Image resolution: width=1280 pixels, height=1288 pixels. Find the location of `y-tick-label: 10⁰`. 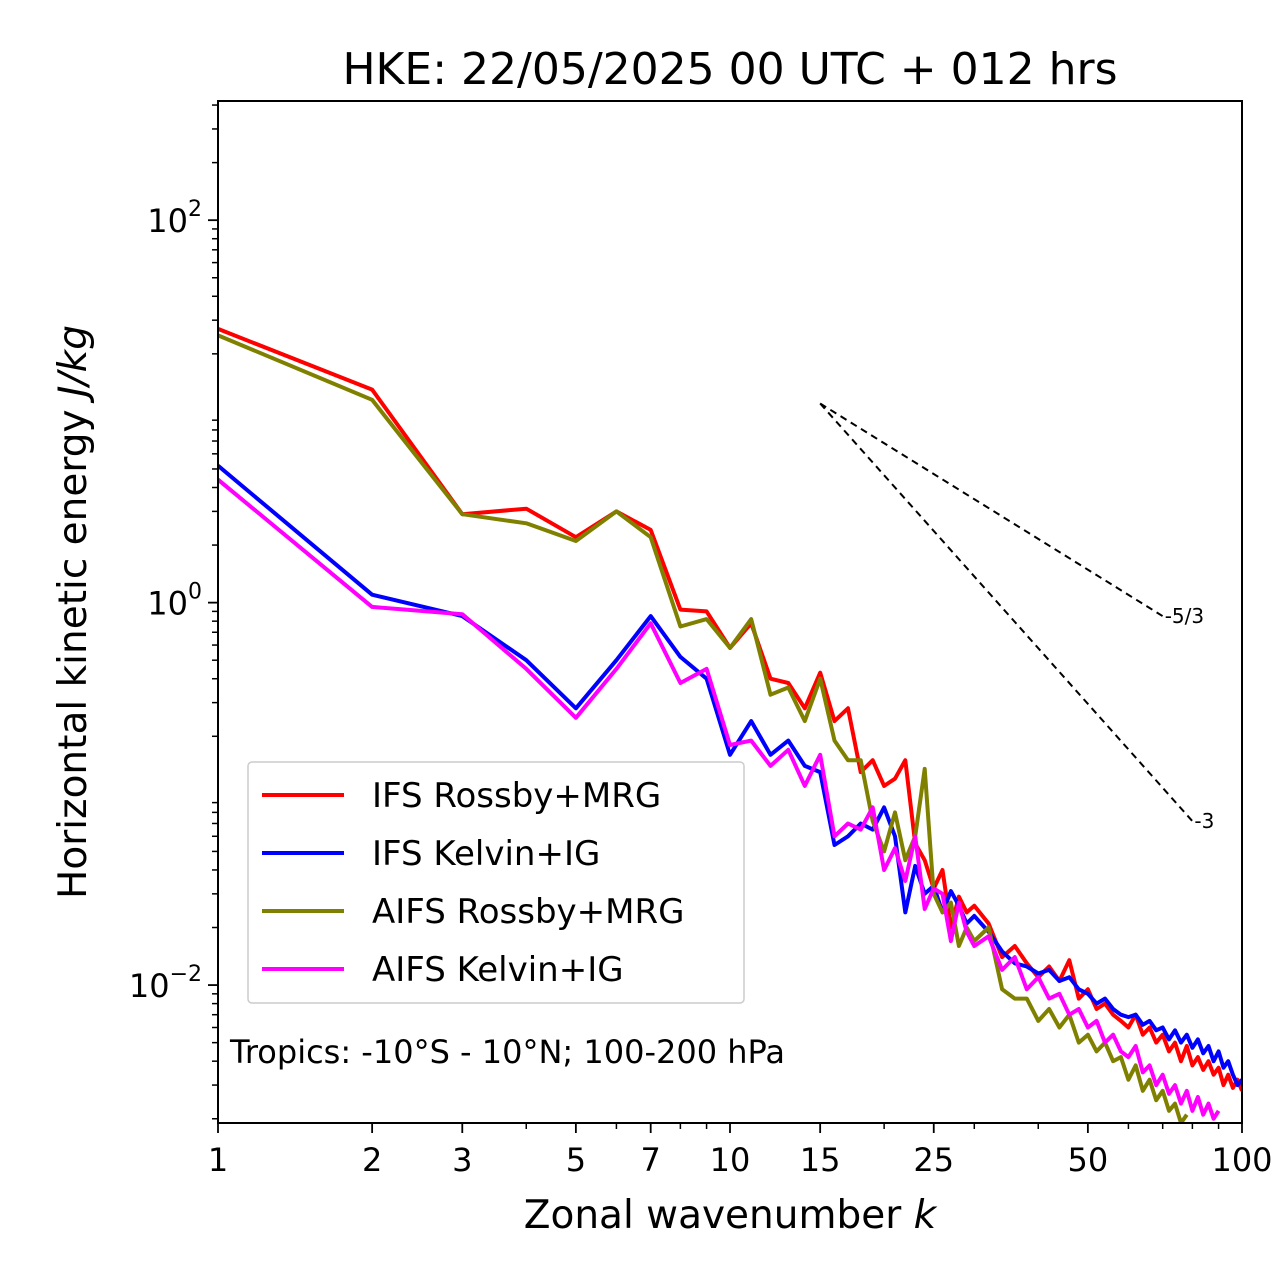

y-tick-label: 10⁰ is located at coordinates (174, 601).